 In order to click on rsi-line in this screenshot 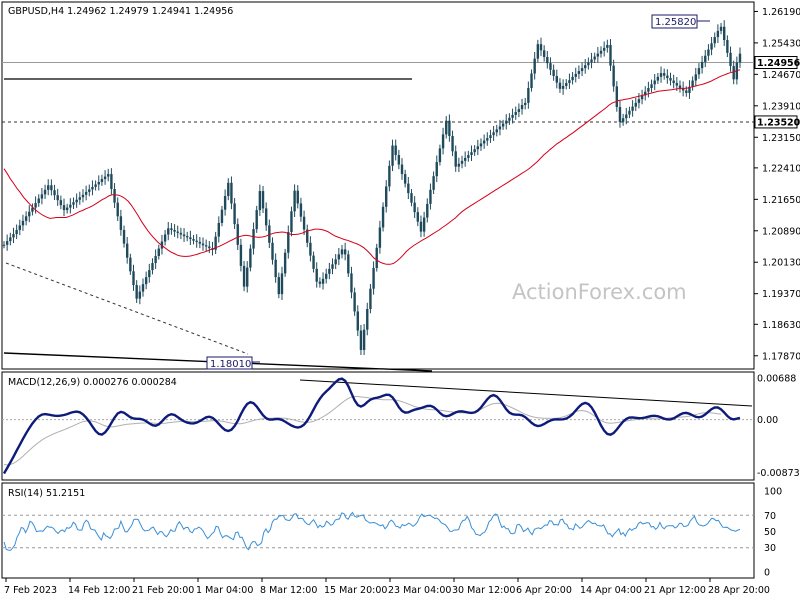, I will do `click(372, 531)`.